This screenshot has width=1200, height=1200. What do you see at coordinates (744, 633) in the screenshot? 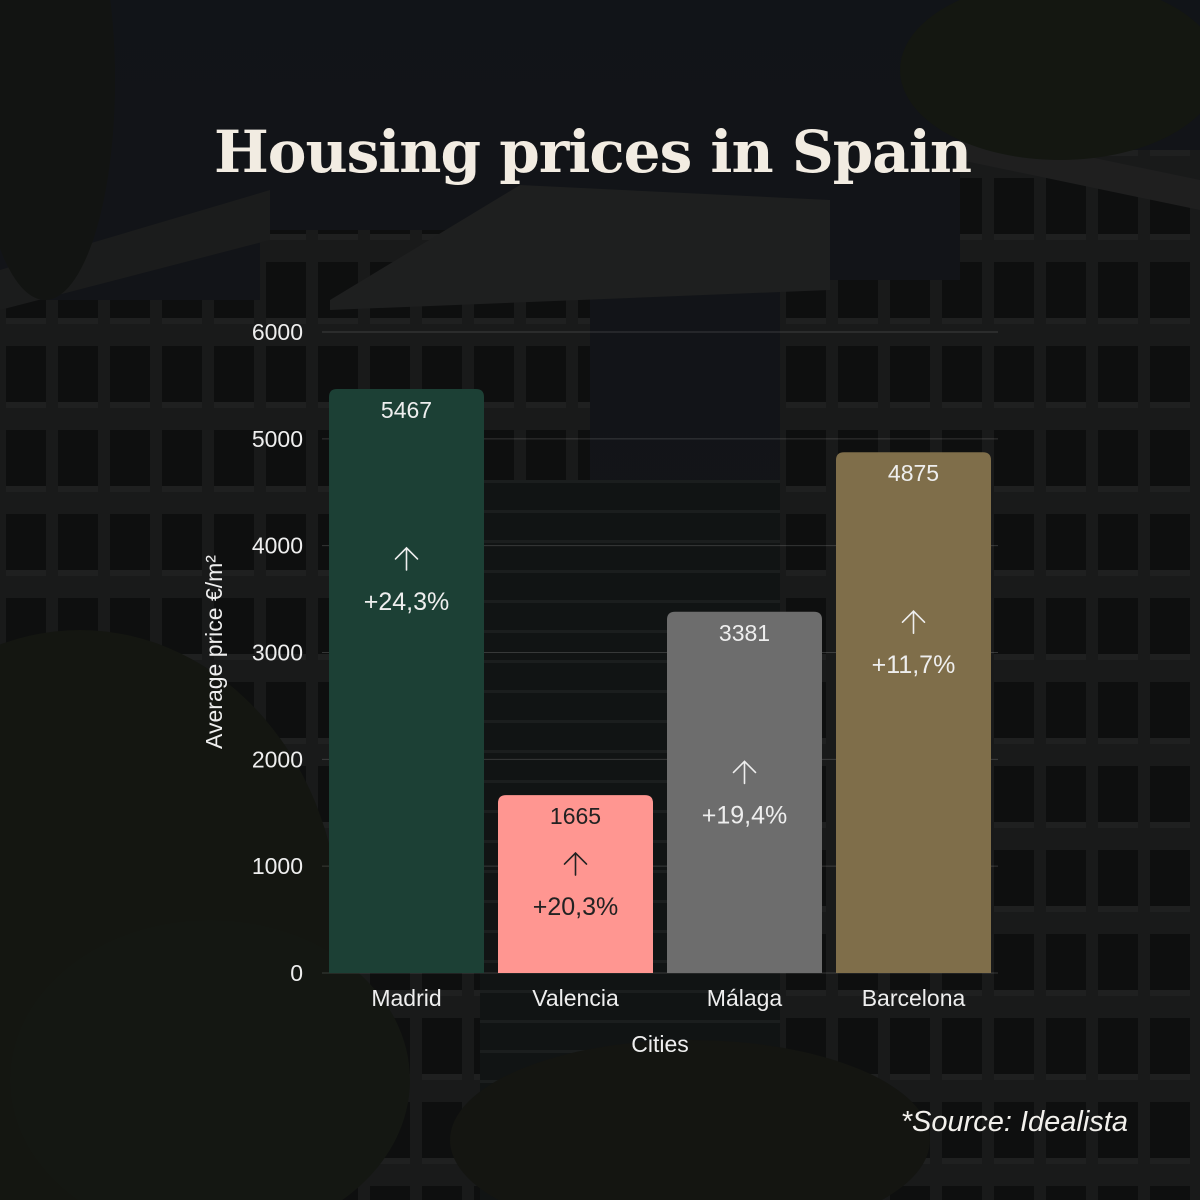
I see `bar-value-label: 3381` at bounding box center [744, 633].